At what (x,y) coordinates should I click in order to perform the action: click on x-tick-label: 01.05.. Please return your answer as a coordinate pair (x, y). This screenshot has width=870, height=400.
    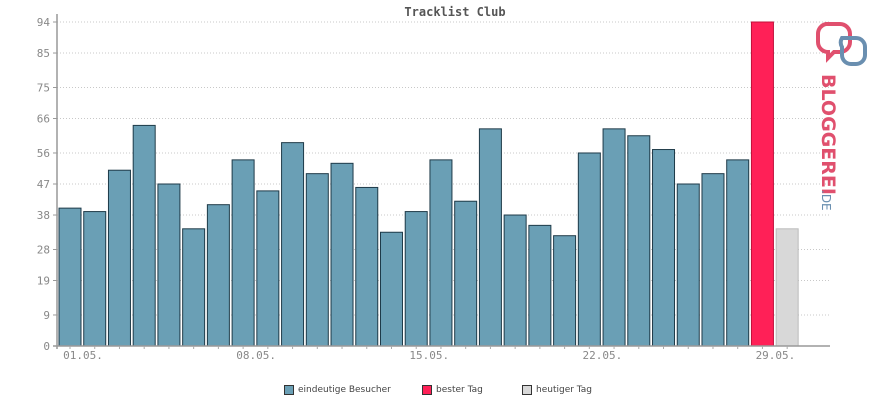
    Looking at the image, I should click on (83, 355).